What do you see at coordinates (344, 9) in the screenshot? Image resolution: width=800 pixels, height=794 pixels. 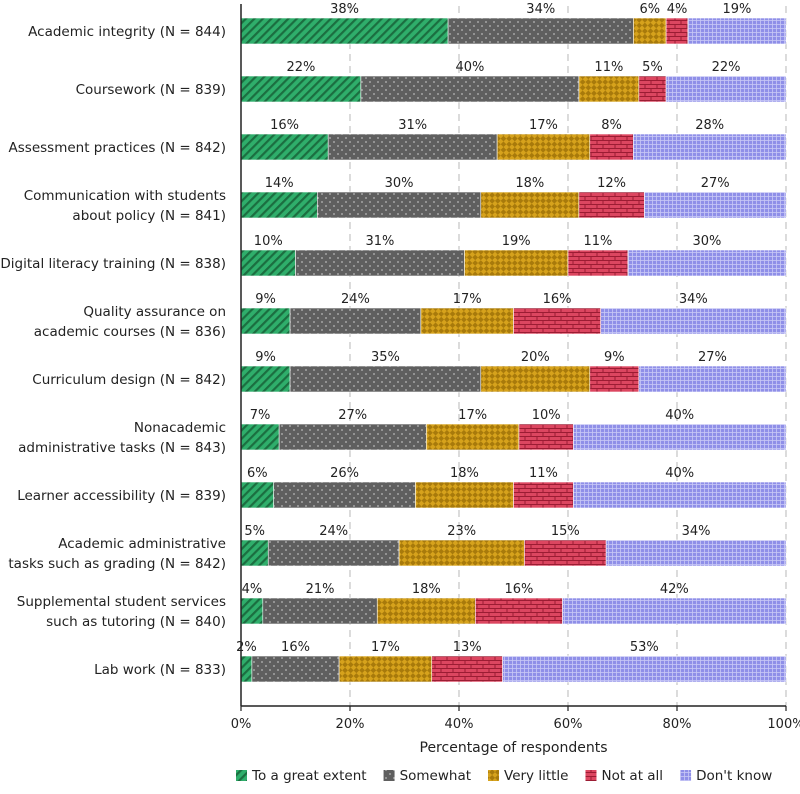 I see `value-label: 38%` at bounding box center [344, 9].